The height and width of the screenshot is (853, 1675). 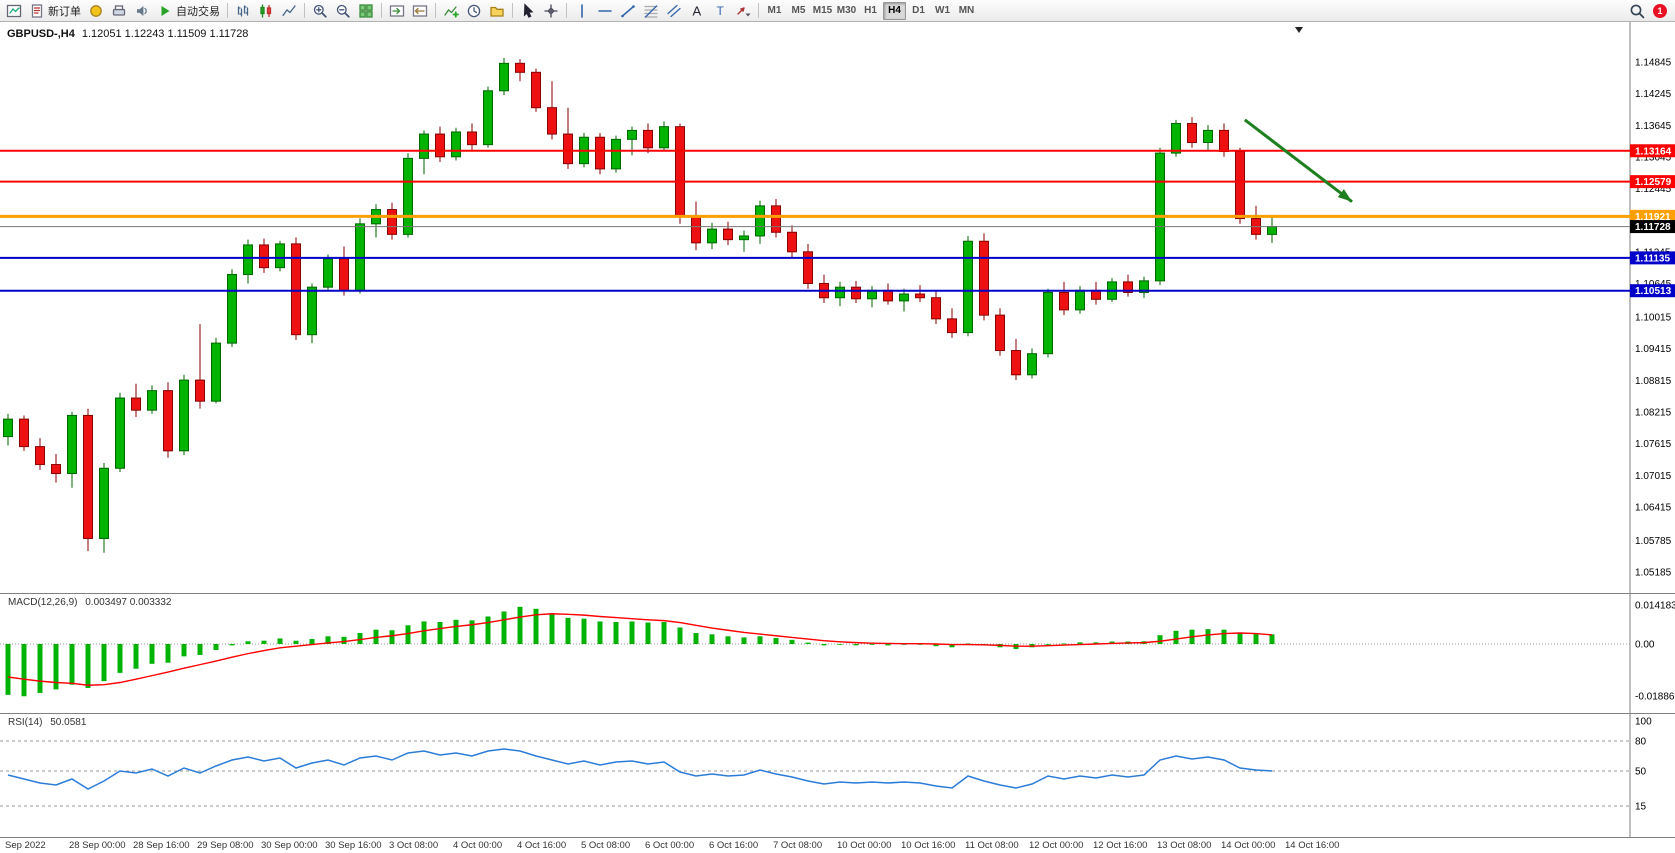 I want to click on chart-shift-button, so click(x=420, y=11).